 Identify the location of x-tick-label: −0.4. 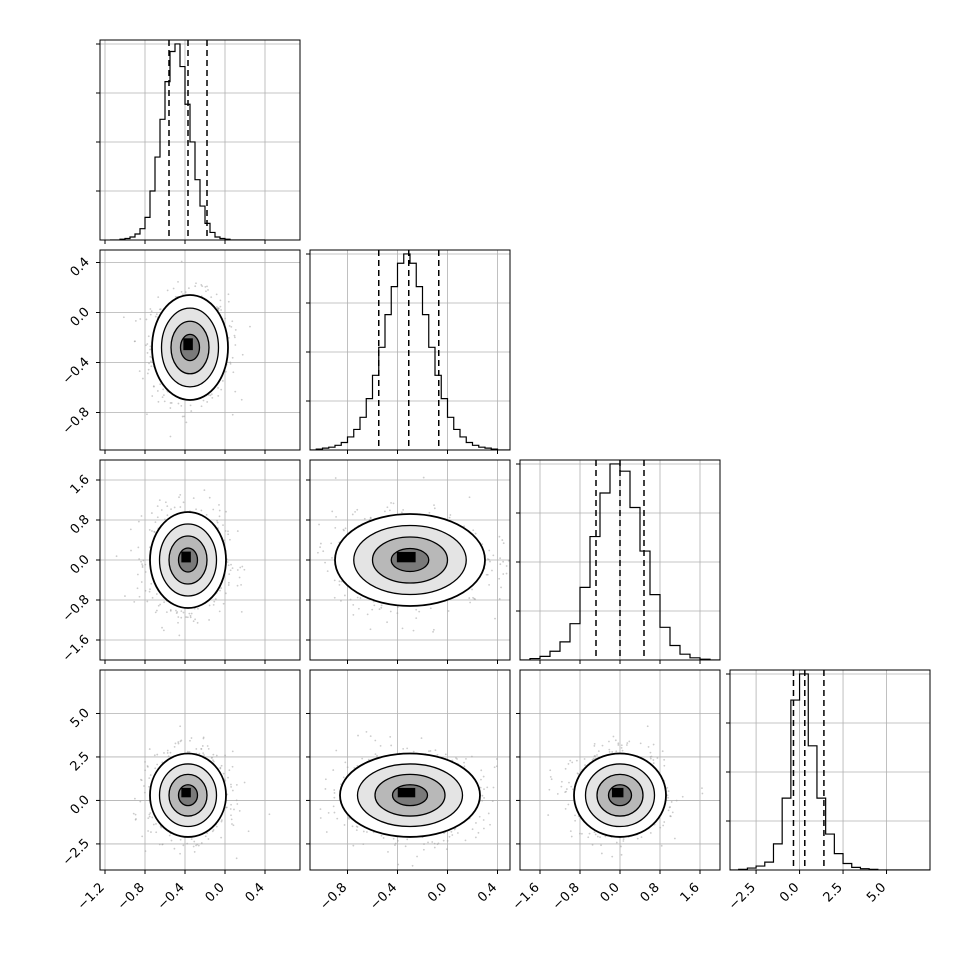
(383, 896).